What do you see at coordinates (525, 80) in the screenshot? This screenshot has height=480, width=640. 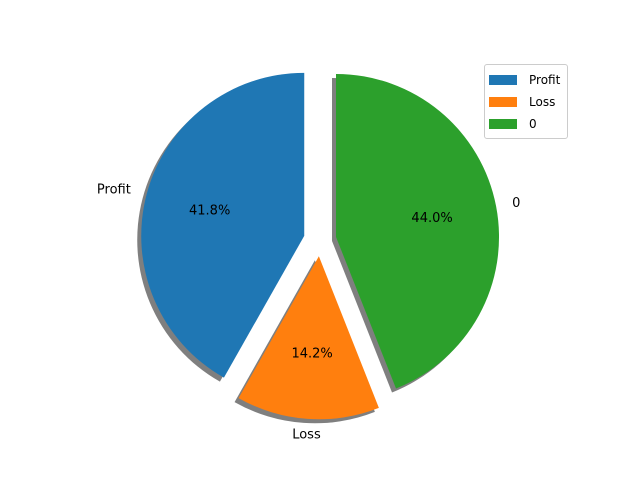 I see `legend-item-profit: Profit` at bounding box center [525, 80].